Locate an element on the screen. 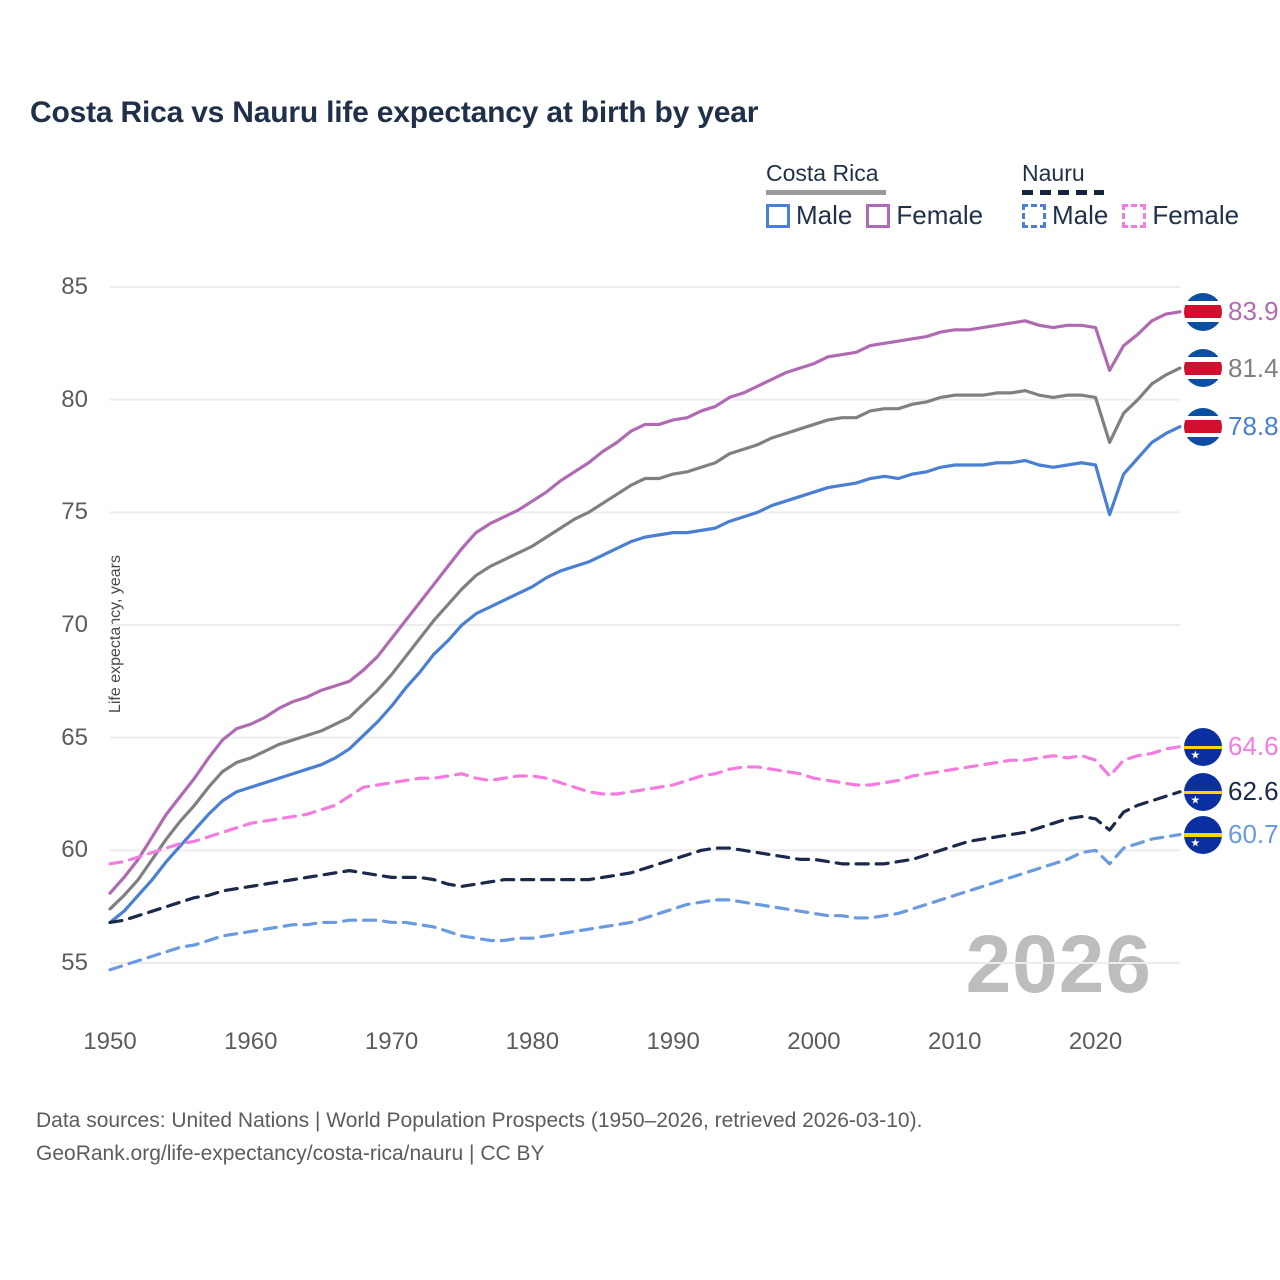 Image resolution: width=1280 pixels, height=1280 pixels. end-label-costa-rica: 83.9 is located at coordinates (1231, 311).